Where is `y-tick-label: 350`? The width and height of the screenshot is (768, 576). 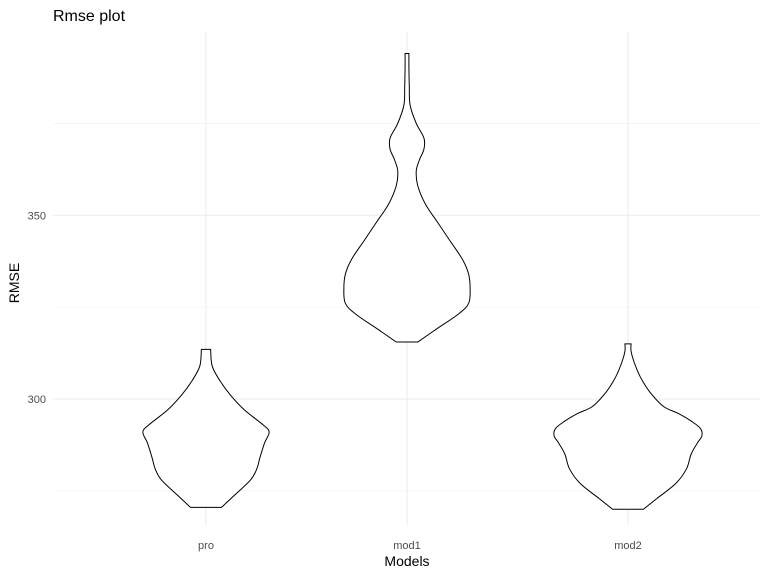 y-tick-label: 350 is located at coordinates (37, 216).